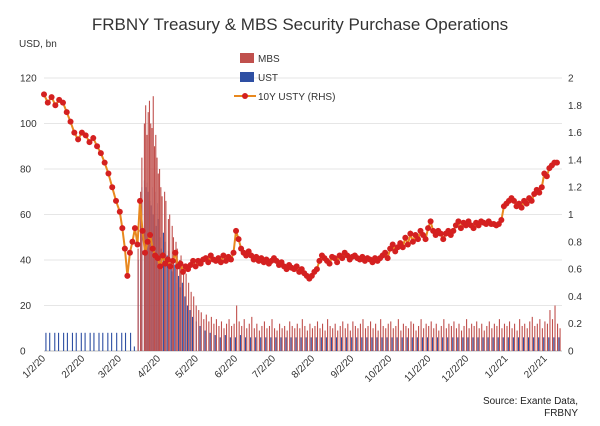 The image size is (600, 426). What do you see at coordinates (575, 242) in the screenshot?
I see `right-tick-label: 0.8` at bounding box center [575, 242].